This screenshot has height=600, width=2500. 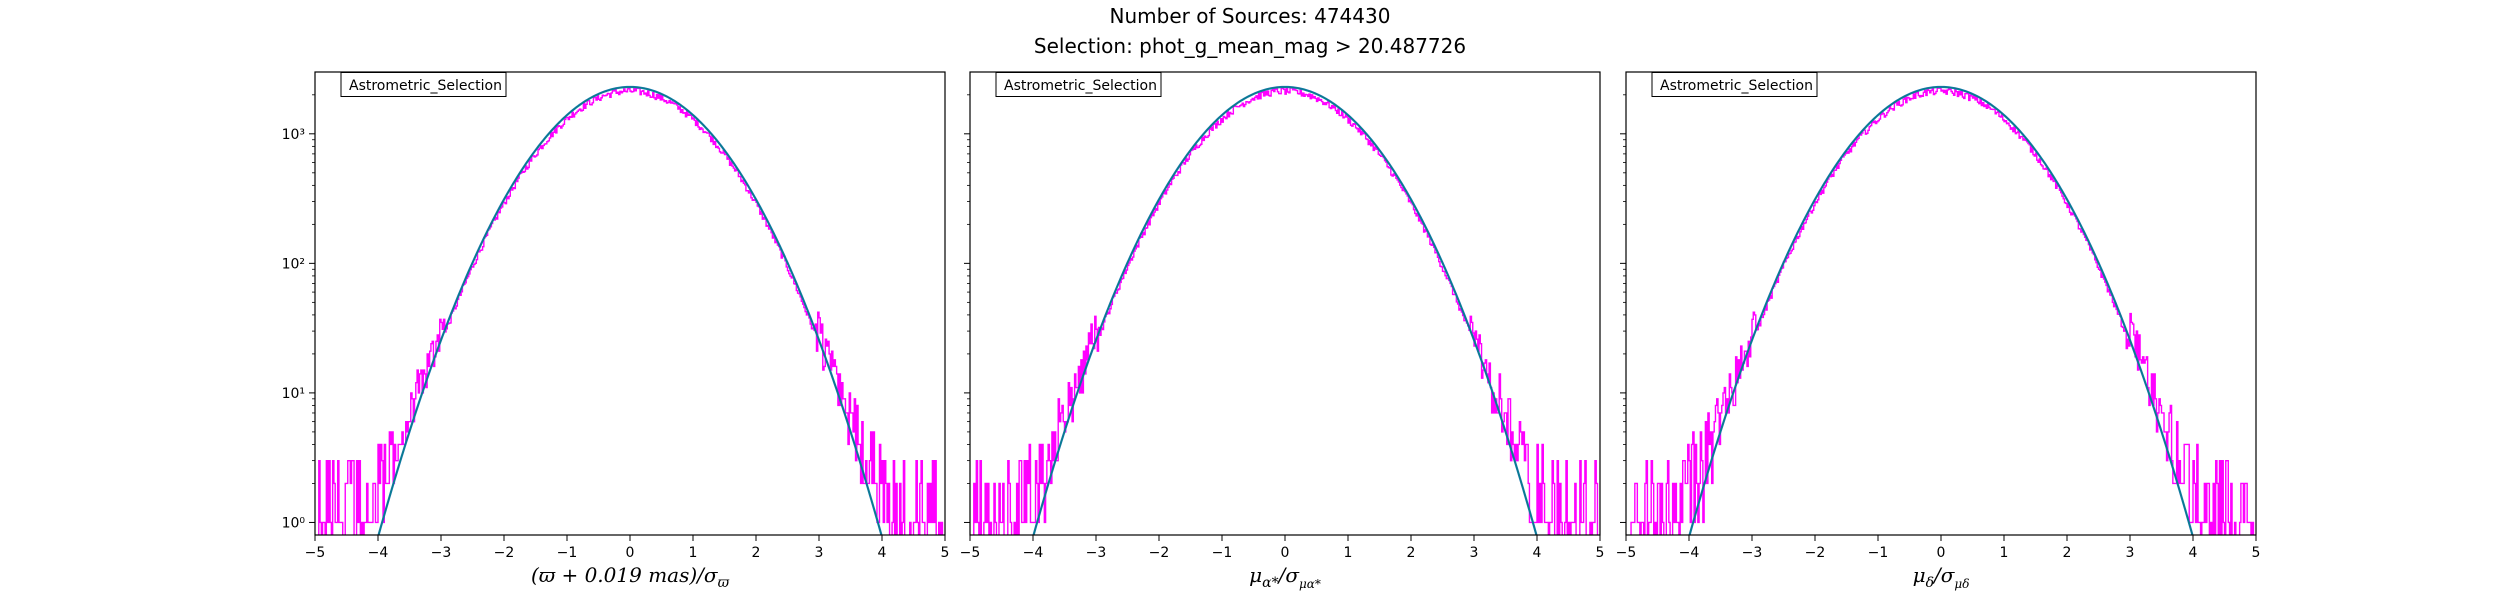 I want to click on figure-title-sources: Number of Sources: 474430, so click(x=1250, y=16).